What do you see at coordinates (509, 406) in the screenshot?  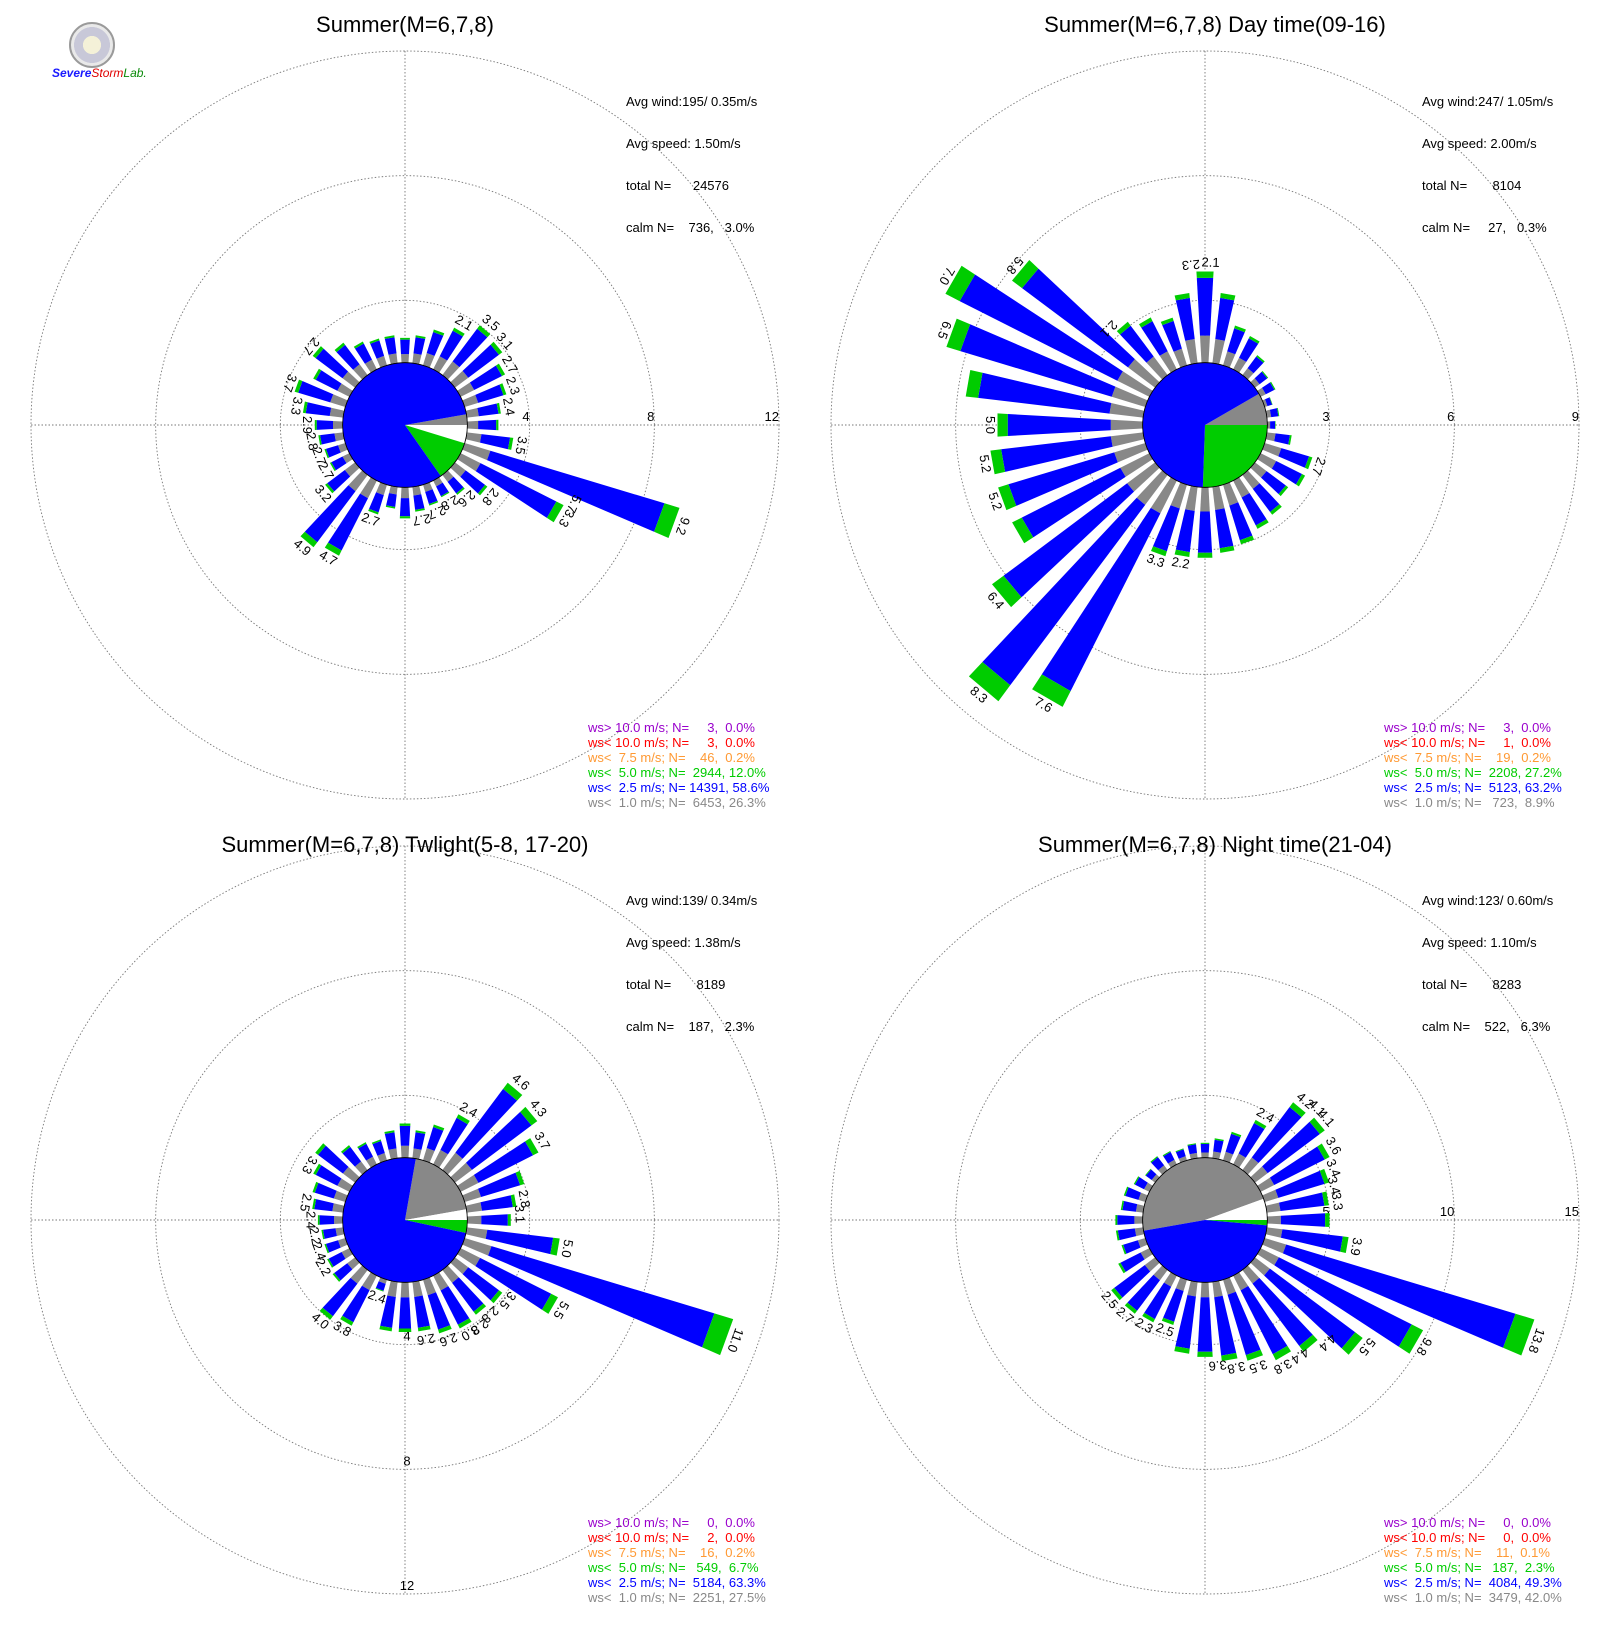 I see `bar-value-label: 2.4` at bounding box center [509, 406].